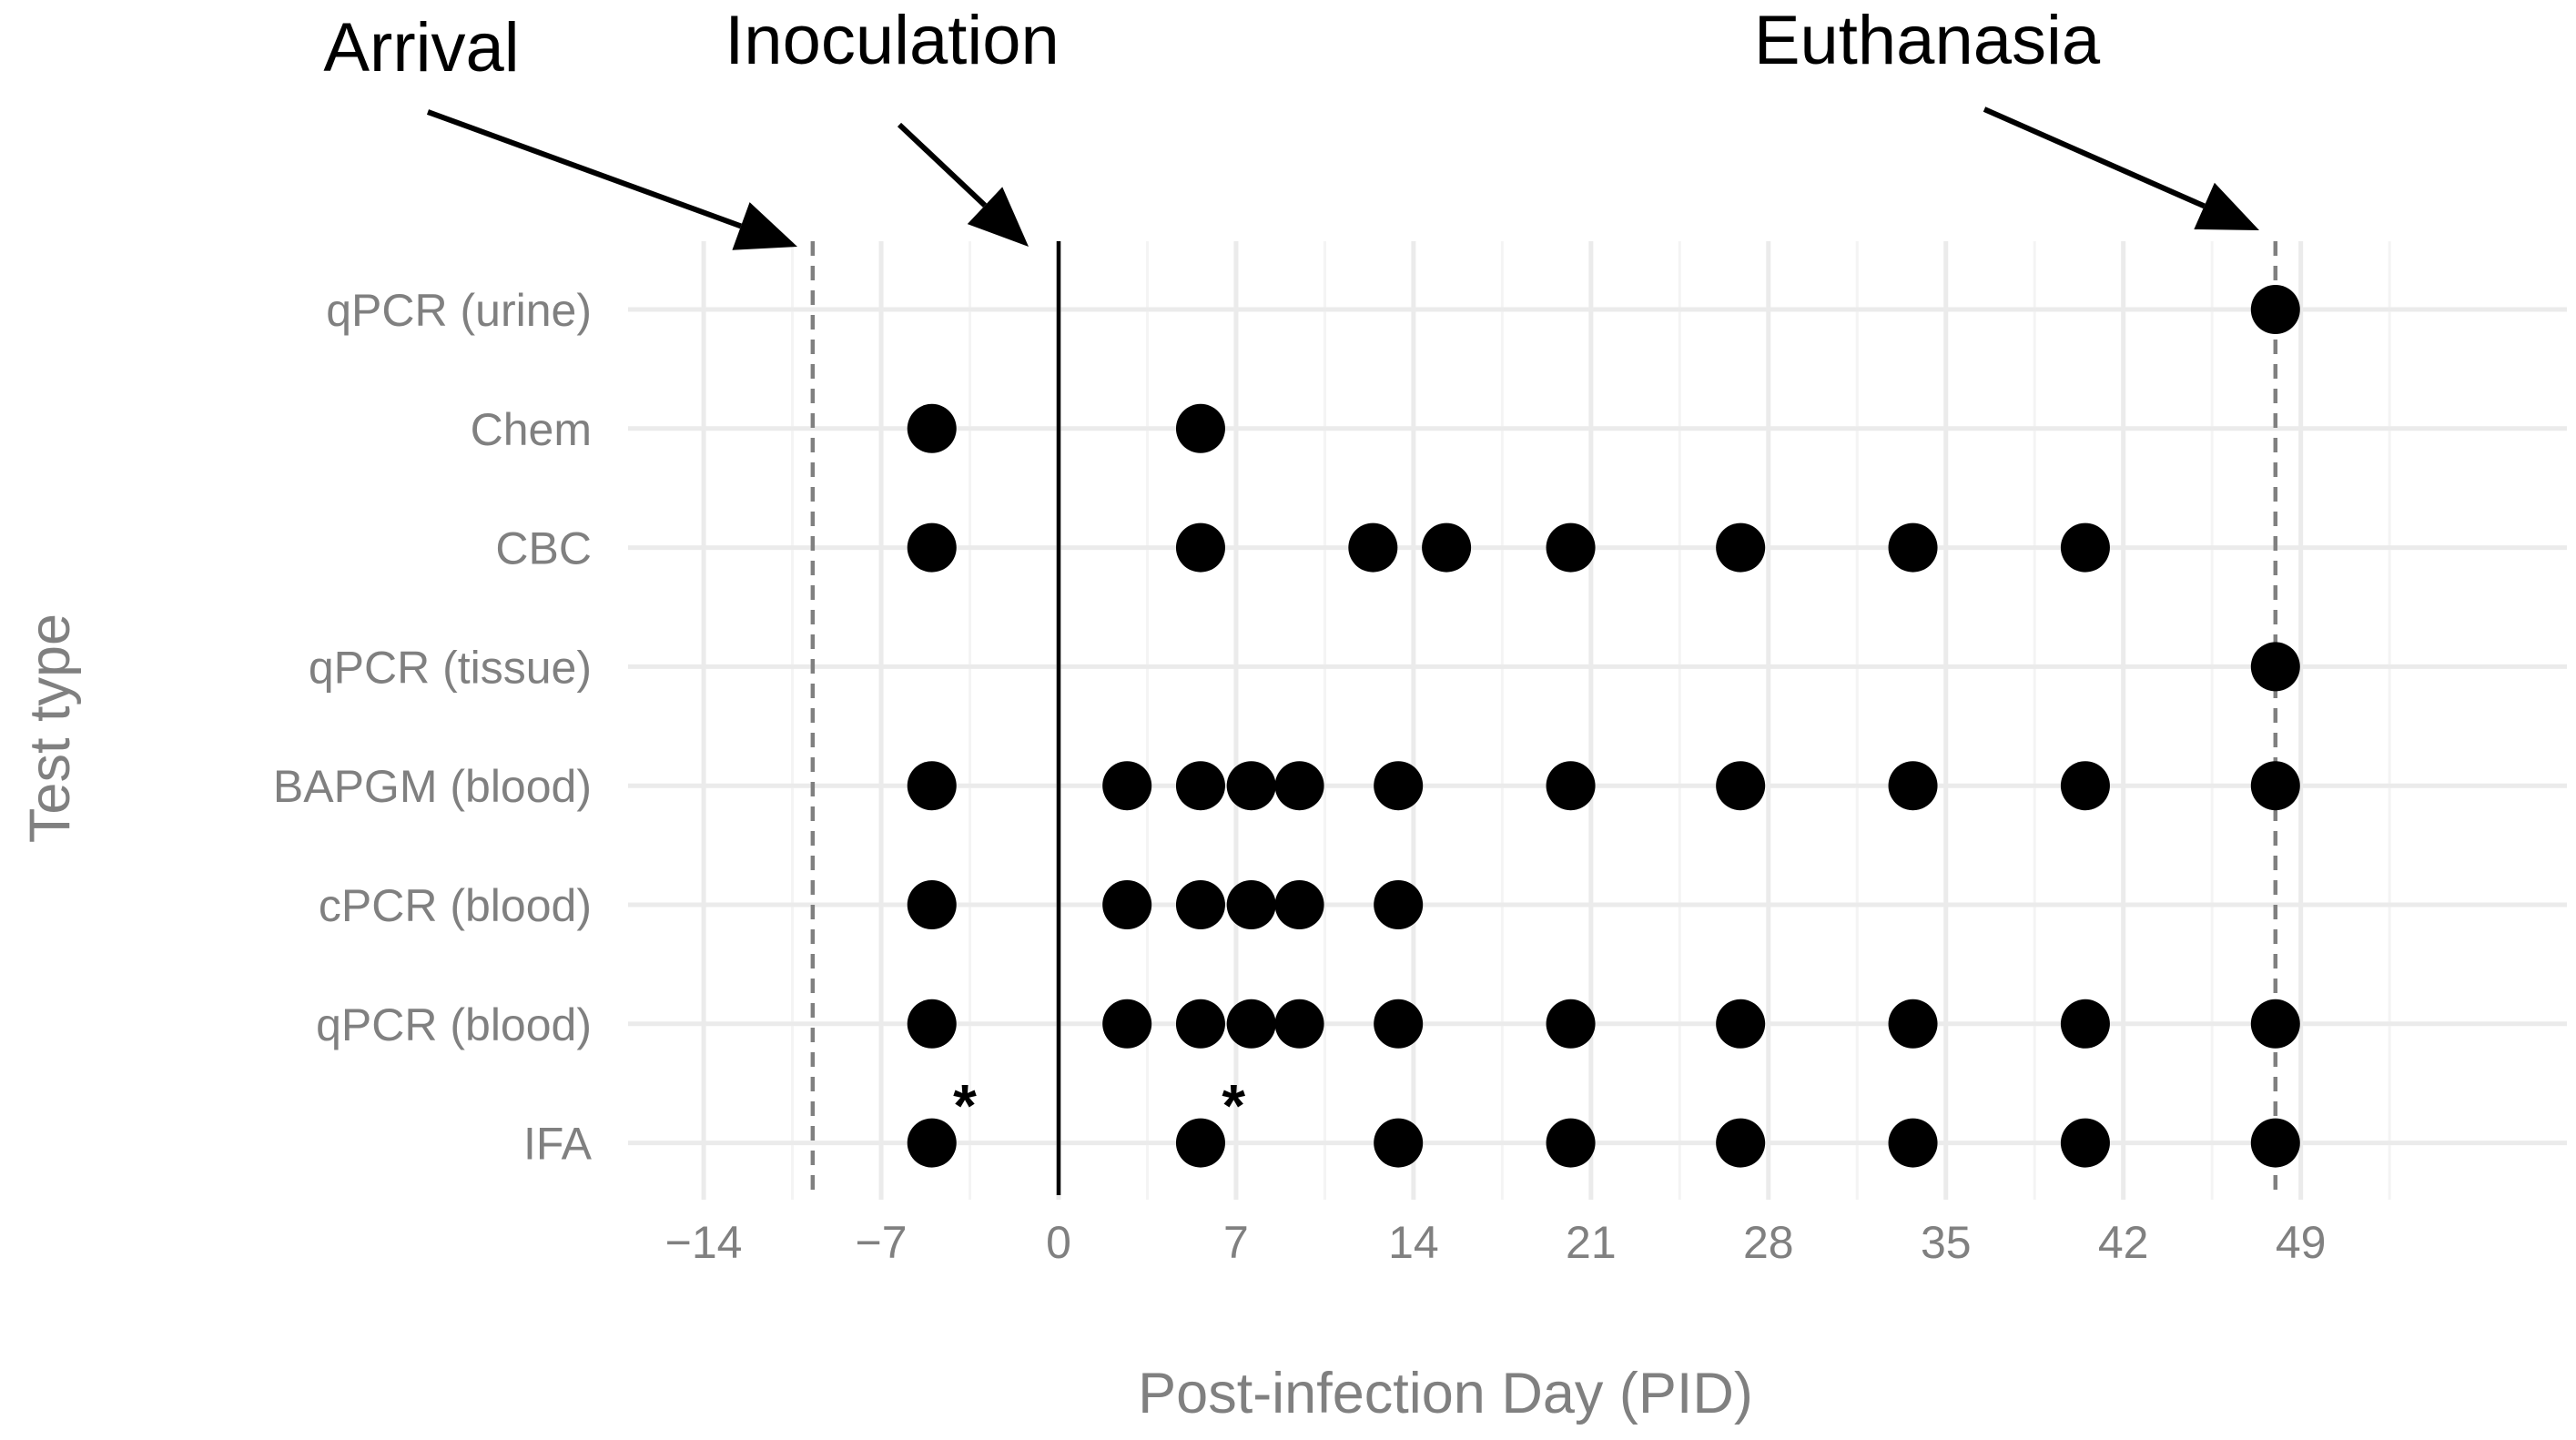 This screenshot has width=2576, height=1440. Describe the element at coordinates (543, 549) in the screenshot. I see `y-tick-label-cbc: CBC` at that location.